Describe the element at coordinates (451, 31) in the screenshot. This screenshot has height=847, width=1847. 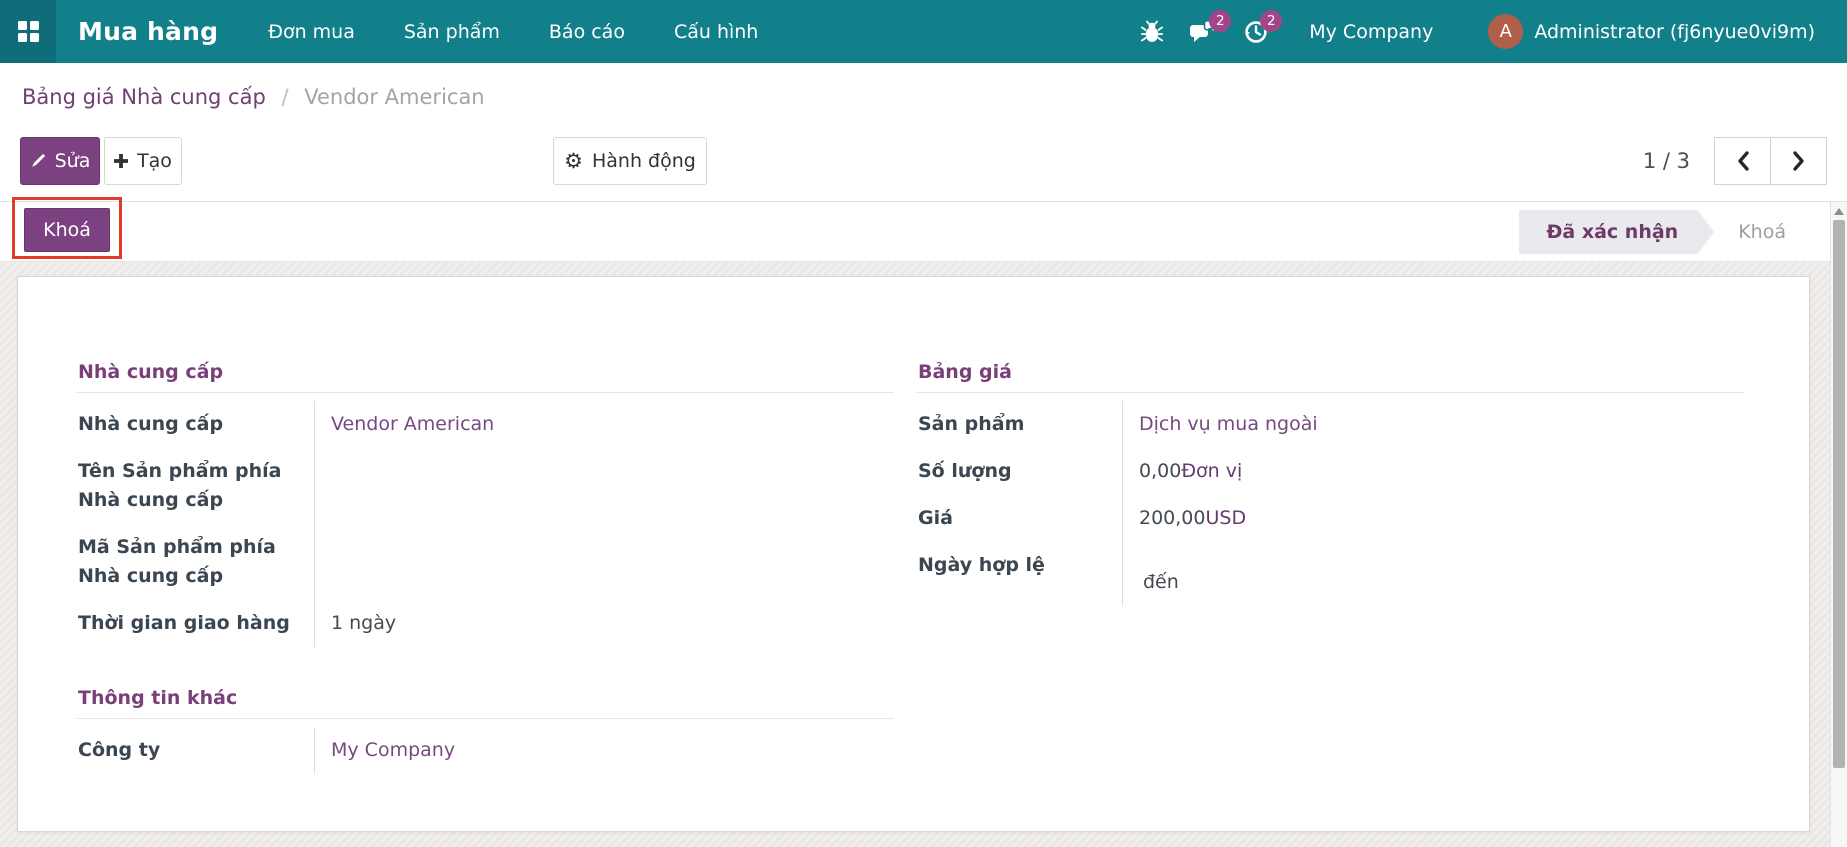
I see `menu-item-products: Sản phẩm` at that location.